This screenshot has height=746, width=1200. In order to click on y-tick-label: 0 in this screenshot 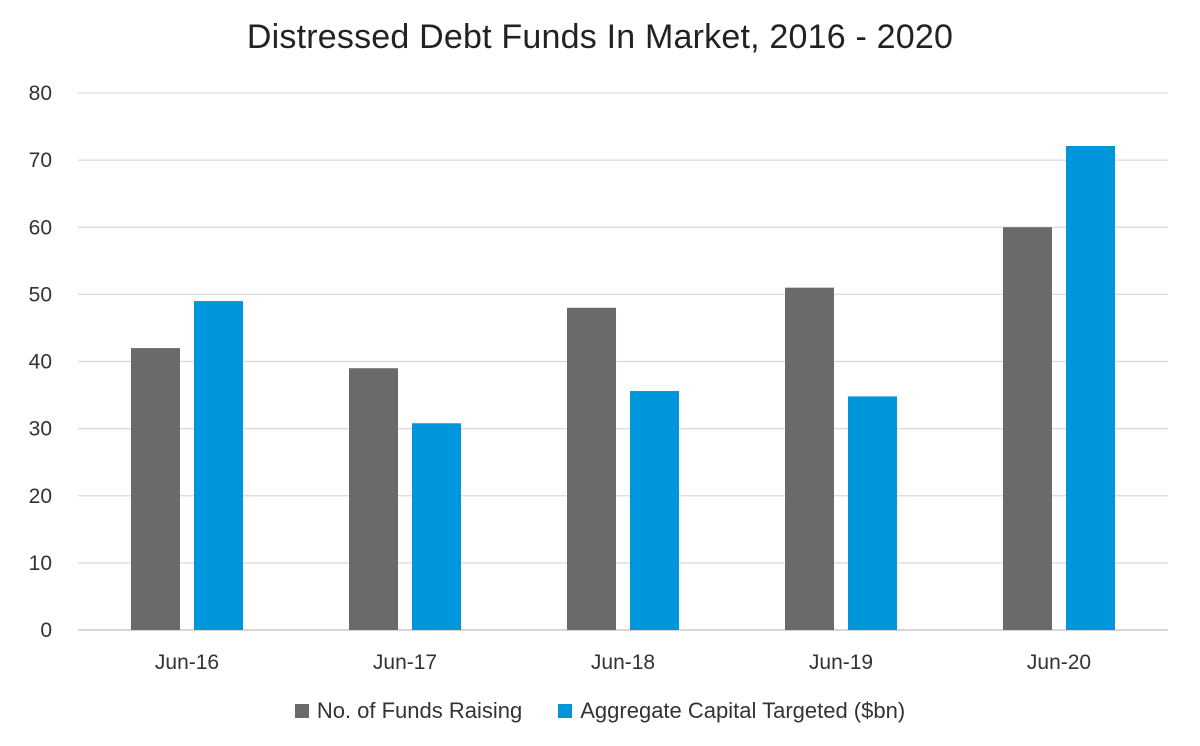, I will do `click(46, 630)`.